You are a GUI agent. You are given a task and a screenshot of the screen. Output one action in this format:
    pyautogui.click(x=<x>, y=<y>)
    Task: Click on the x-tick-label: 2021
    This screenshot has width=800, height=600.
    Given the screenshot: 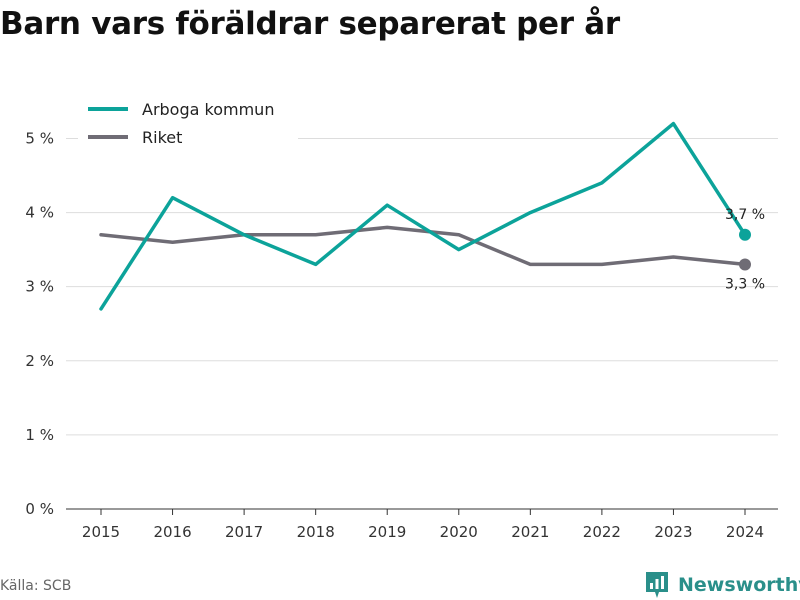 What is the action you would take?
    pyautogui.click(x=530, y=532)
    